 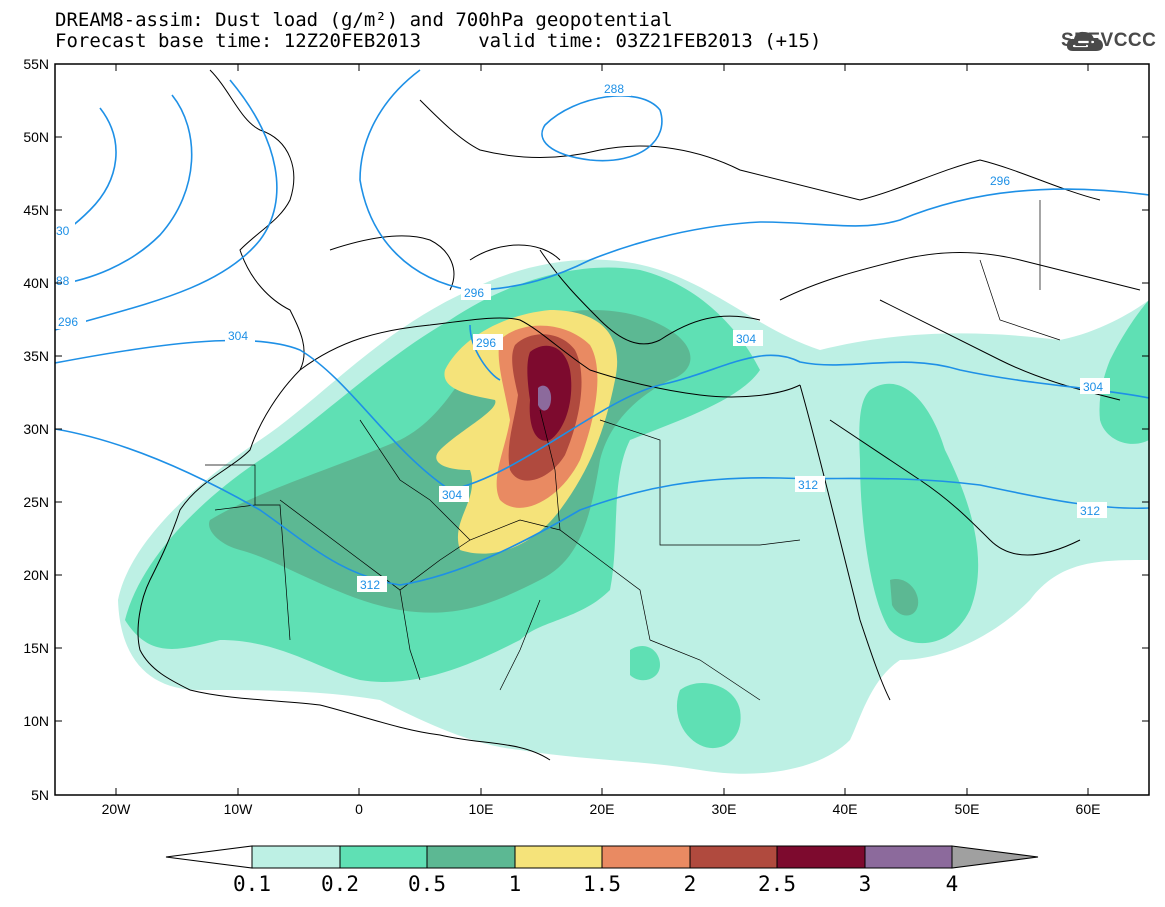 I want to click on lat-label: 55N, so click(x=36, y=64).